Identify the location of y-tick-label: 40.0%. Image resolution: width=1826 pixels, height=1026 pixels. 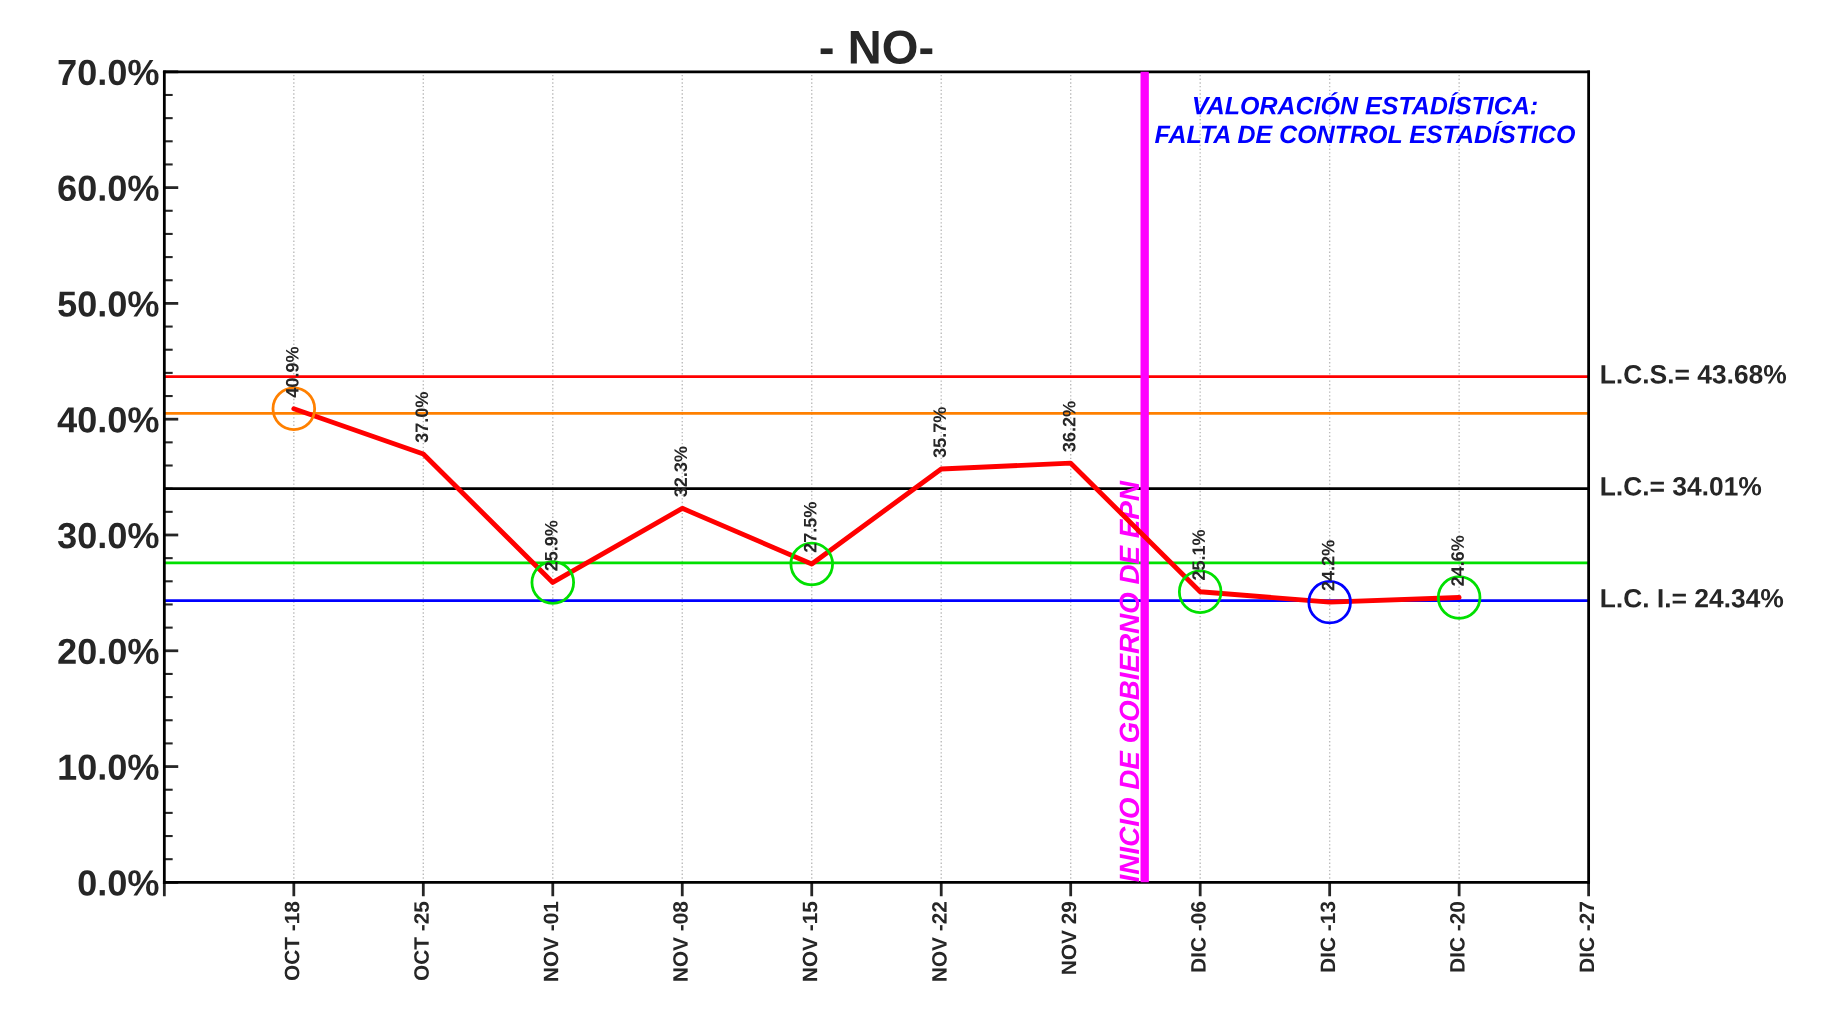
(108, 420).